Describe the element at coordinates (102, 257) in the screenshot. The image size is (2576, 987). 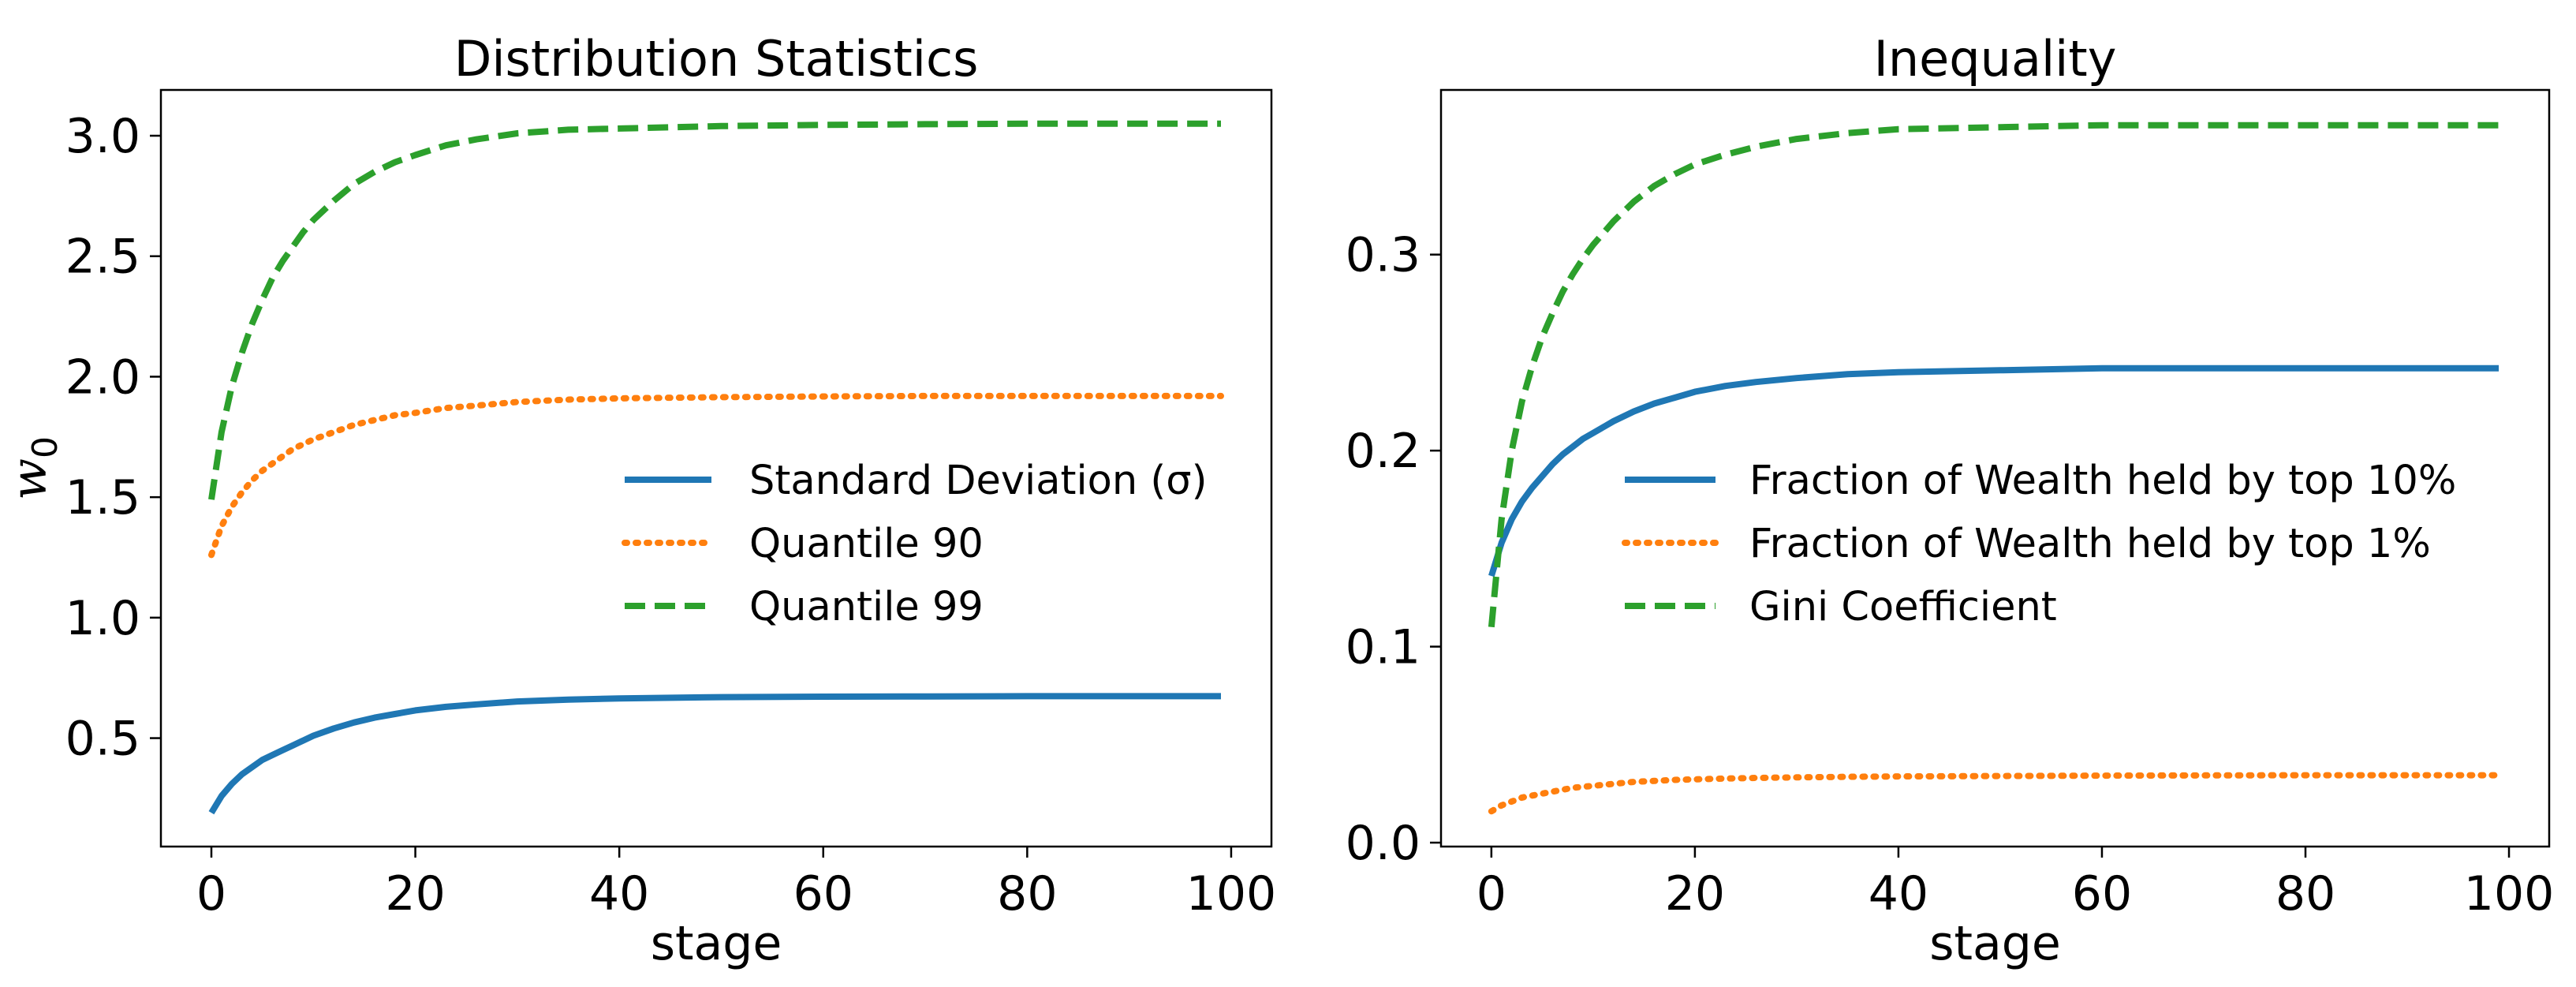
I see `y-tick-label: 2.5` at that location.